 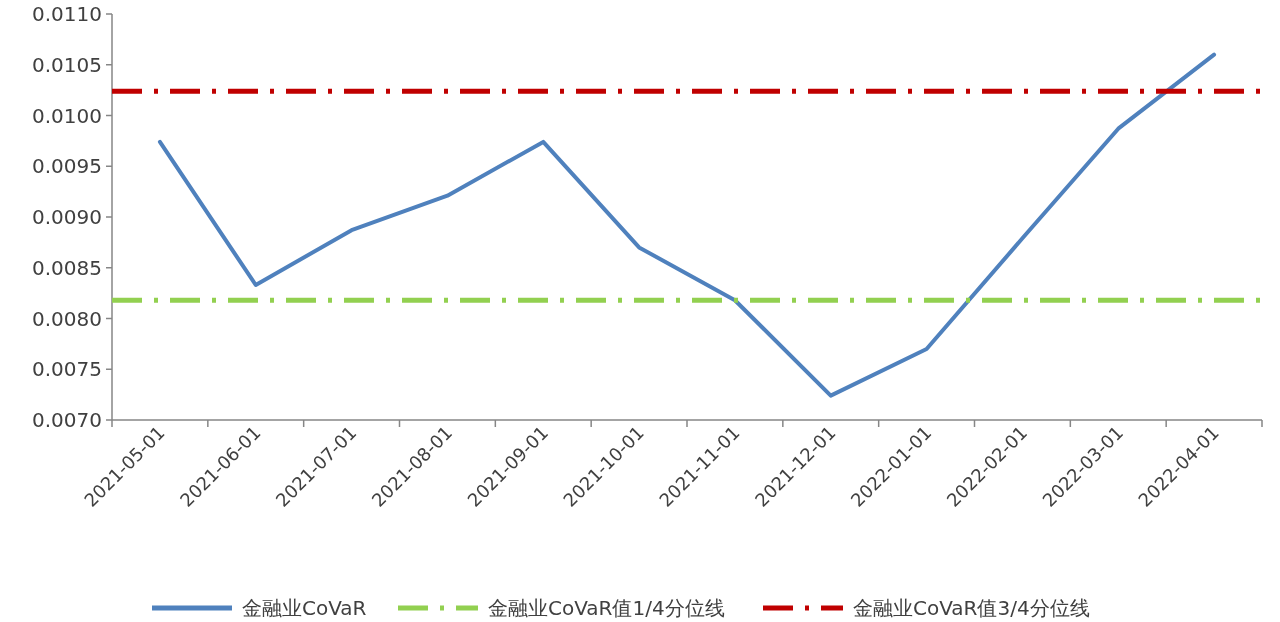 I want to click on y-tick-label: 0.0080, so click(x=67, y=318).